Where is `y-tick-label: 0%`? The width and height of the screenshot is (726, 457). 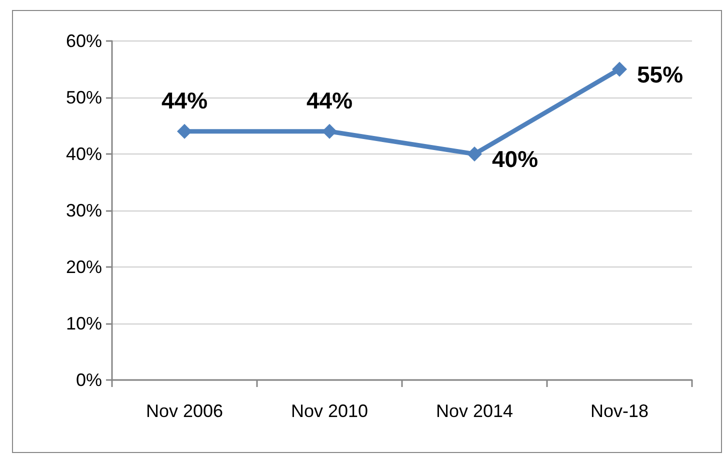
y-tick-label: 0% is located at coordinates (89, 380).